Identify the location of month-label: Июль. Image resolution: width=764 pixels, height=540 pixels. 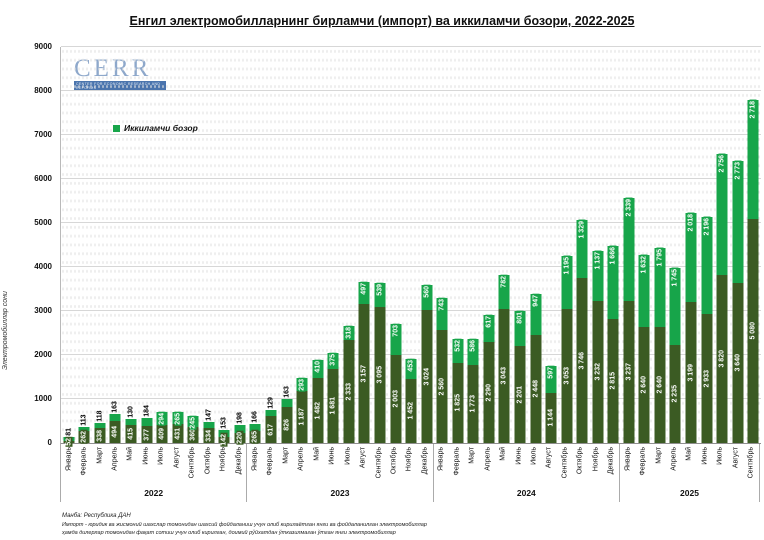
(348, 456).